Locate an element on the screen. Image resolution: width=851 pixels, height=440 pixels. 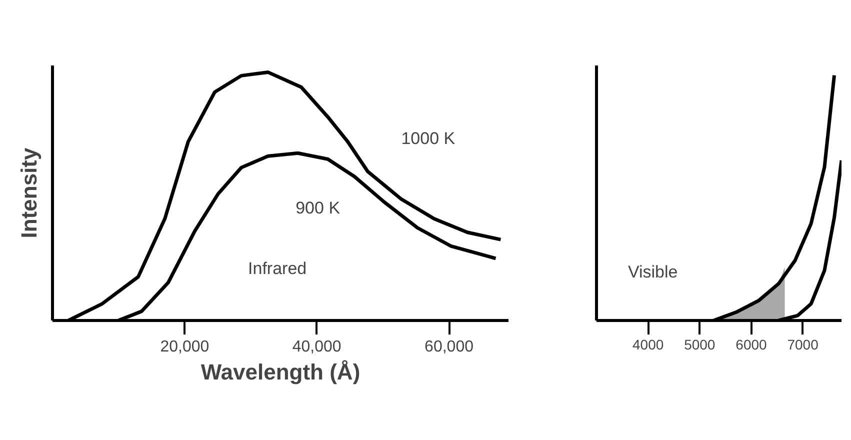
x-tick-label: 60,000 is located at coordinates (449, 347).